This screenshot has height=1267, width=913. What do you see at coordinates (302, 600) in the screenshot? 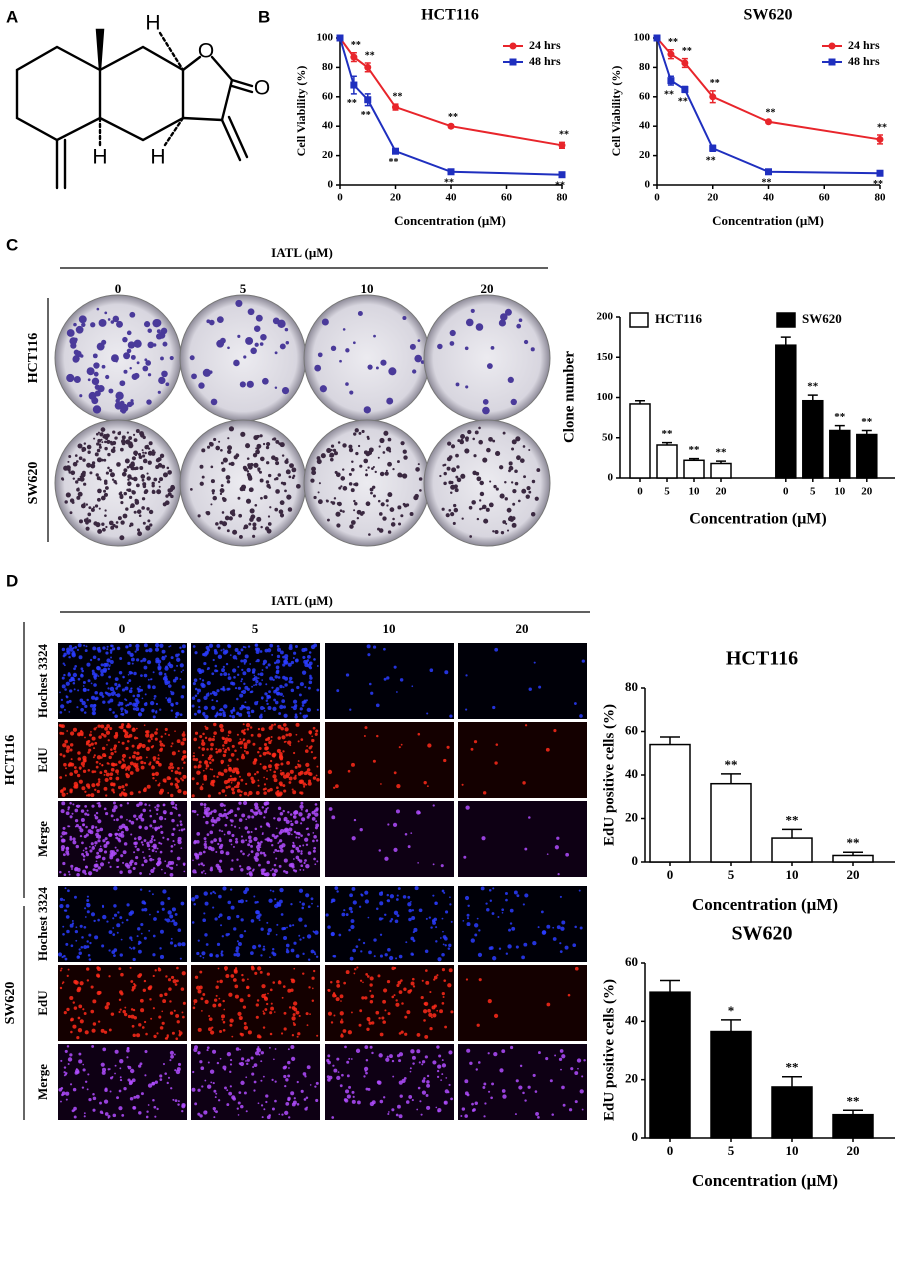
I see `panel-header: IATL (μM)` at bounding box center [302, 600].